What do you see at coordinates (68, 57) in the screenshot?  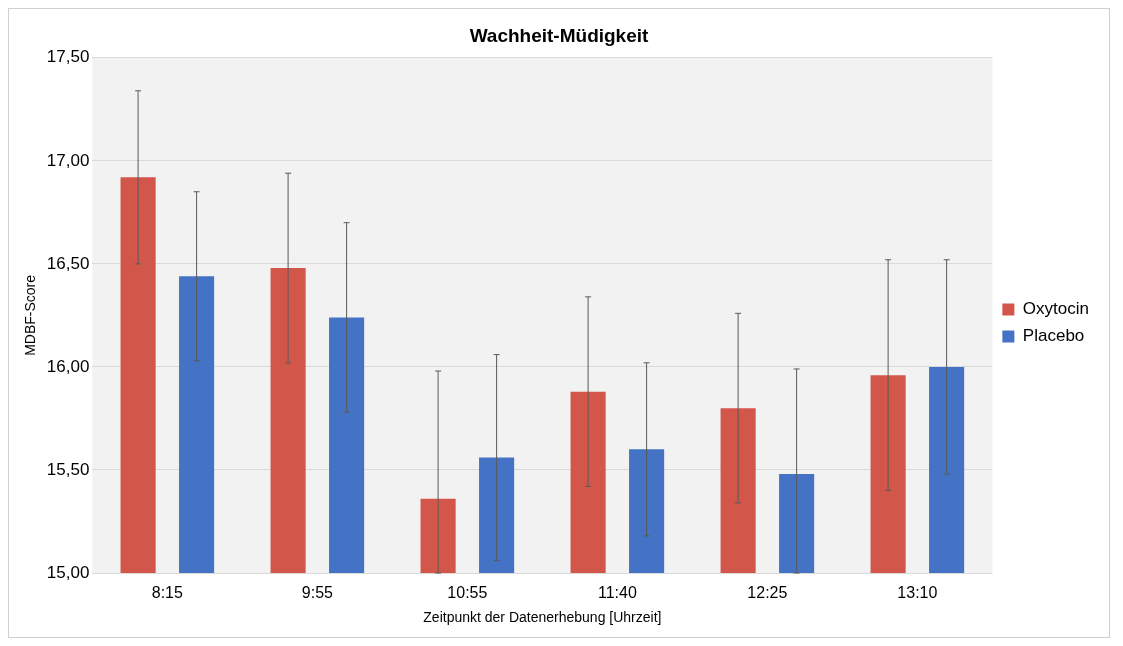 I see `y-tick-label: 17,50` at bounding box center [68, 57].